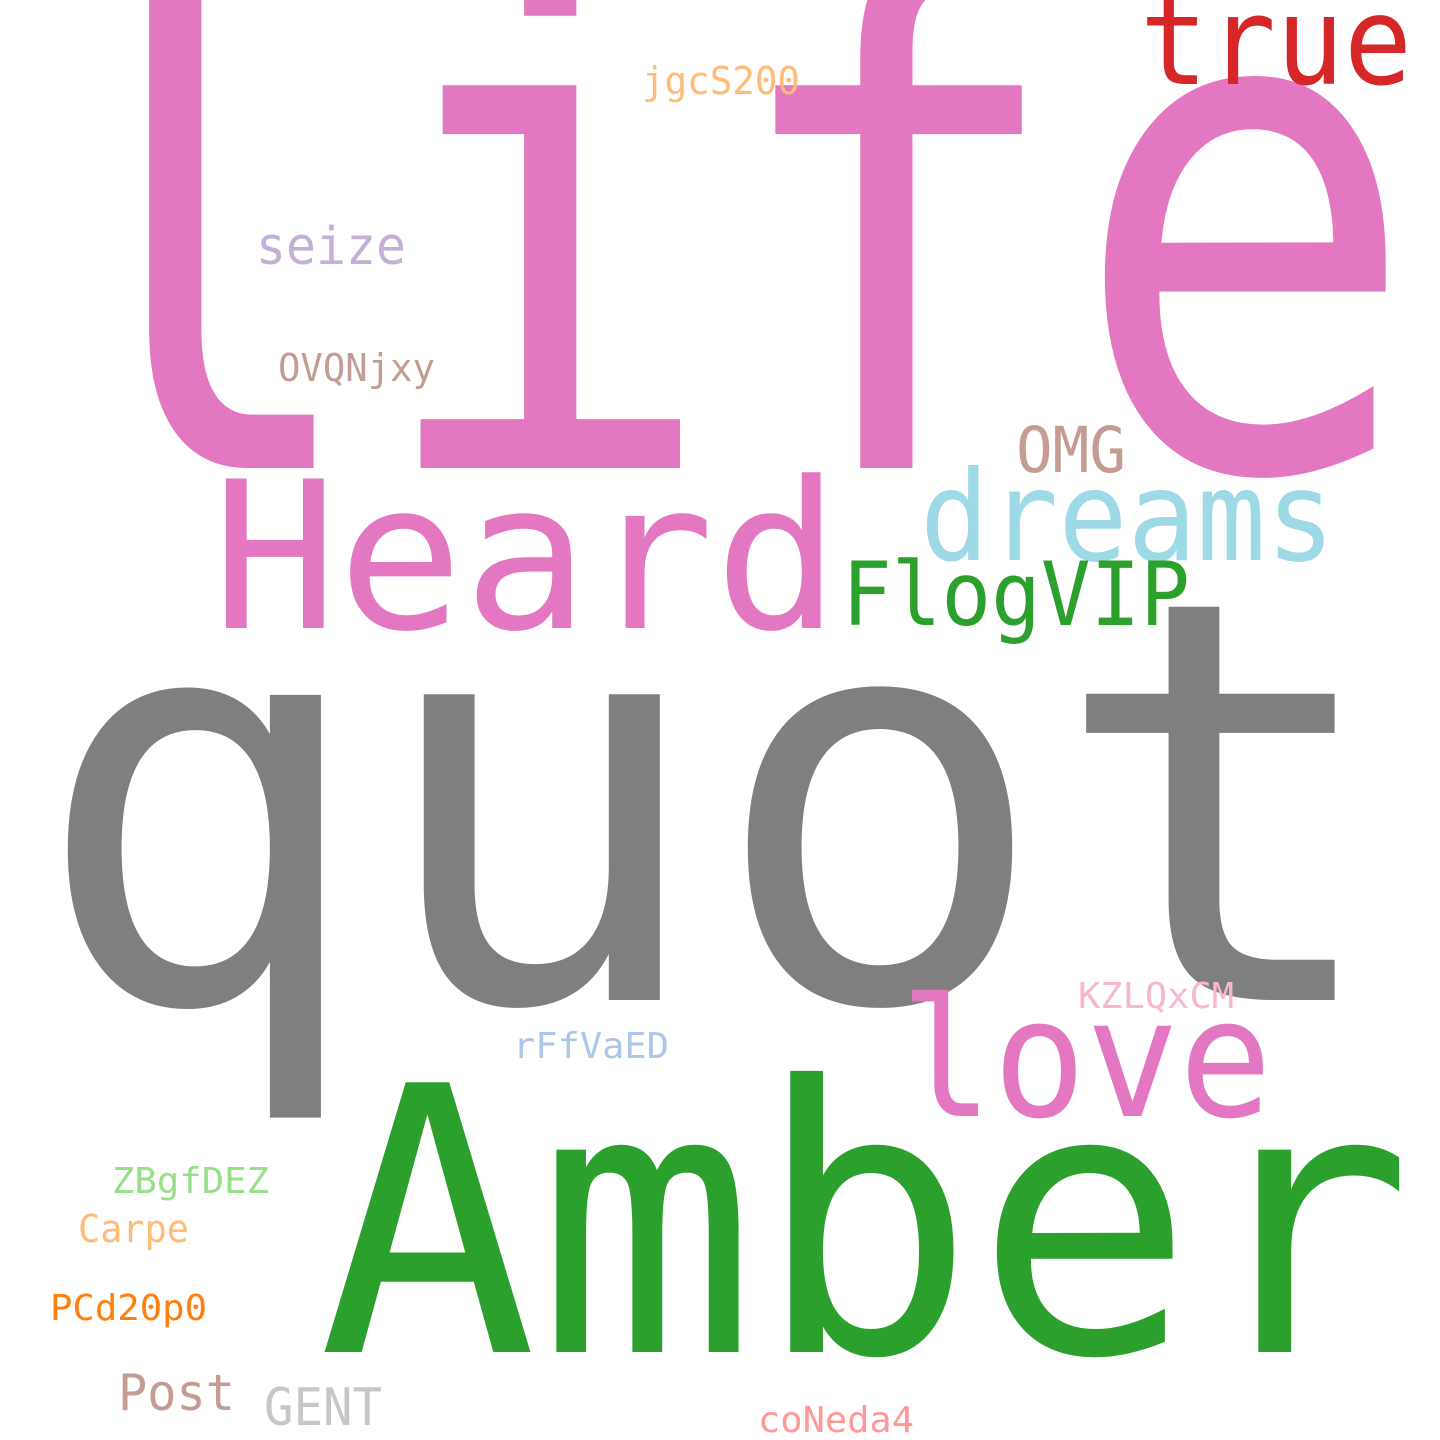 The image size is (1440, 1440). I want to click on word-gent: GENT, so click(323, 1408).